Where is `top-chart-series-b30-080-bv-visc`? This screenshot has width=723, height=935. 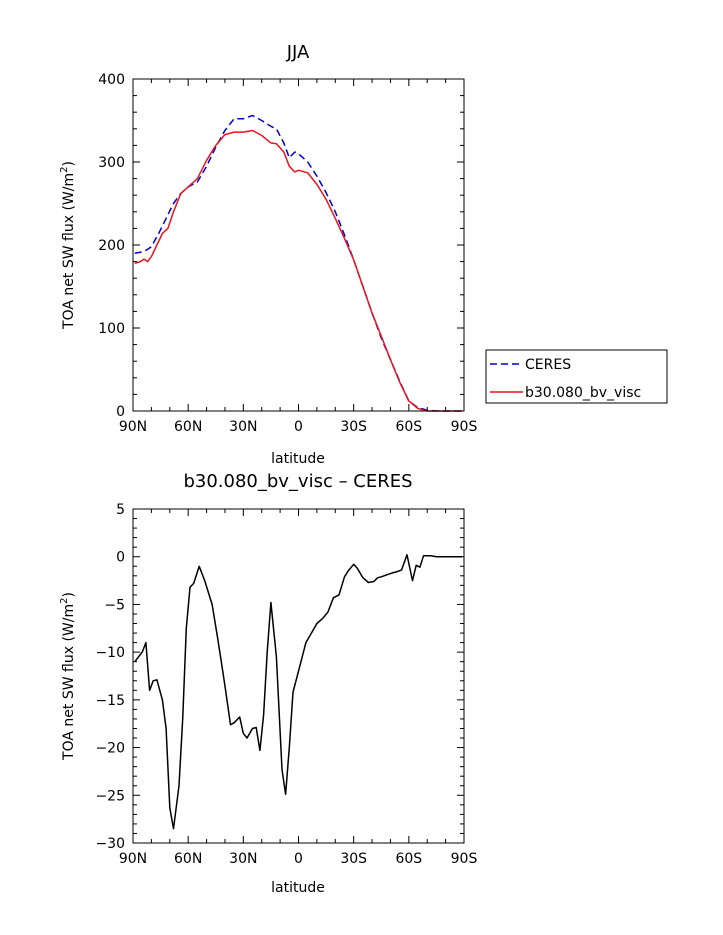 top-chart-series-b30-080-bv-visc is located at coordinates (298, 270).